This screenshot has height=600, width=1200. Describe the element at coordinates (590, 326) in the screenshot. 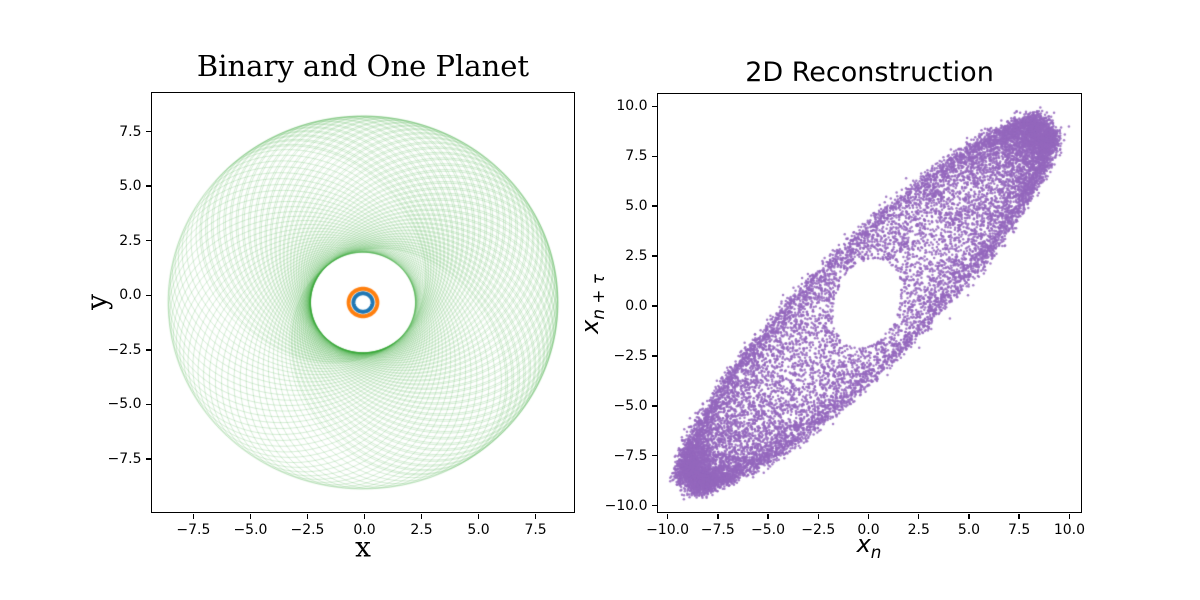

I see `right-y-label-base: x` at that location.